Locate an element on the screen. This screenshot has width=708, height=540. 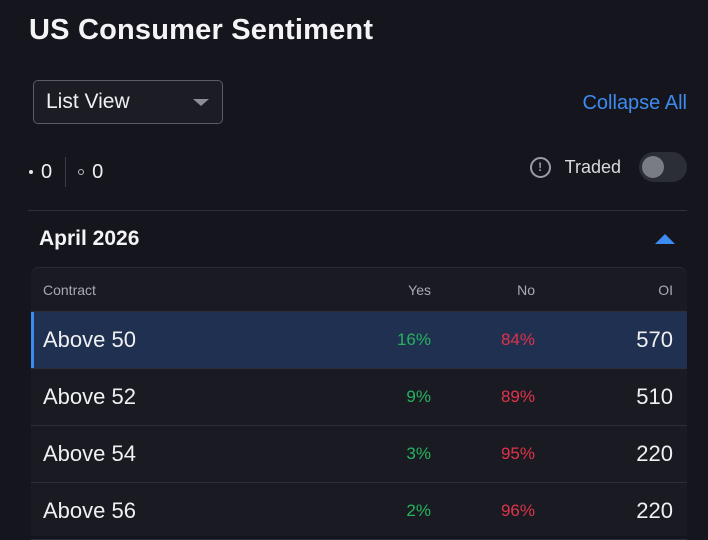
row-yes: 2% is located at coordinates (418, 510).